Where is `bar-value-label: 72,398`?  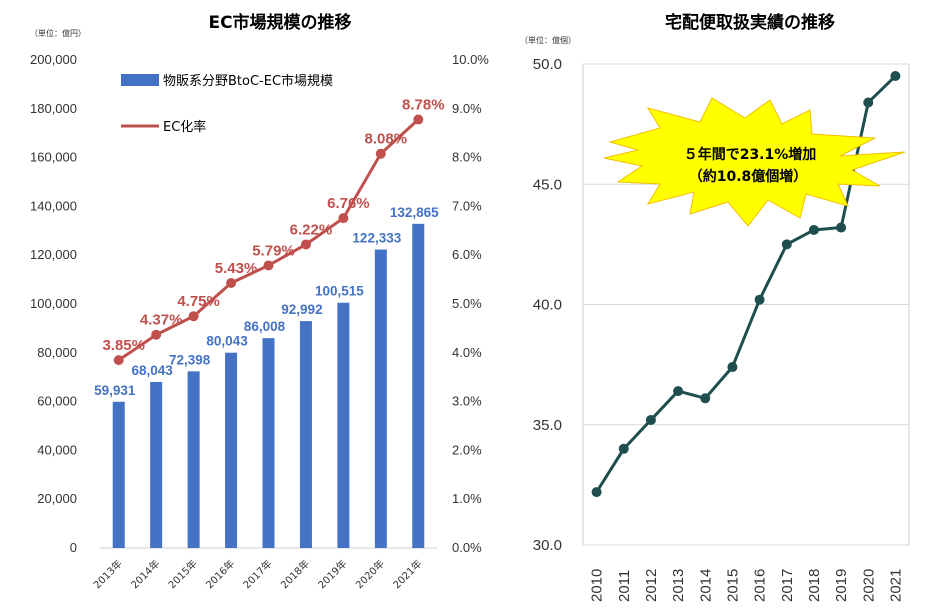 bar-value-label: 72,398 is located at coordinates (190, 359).